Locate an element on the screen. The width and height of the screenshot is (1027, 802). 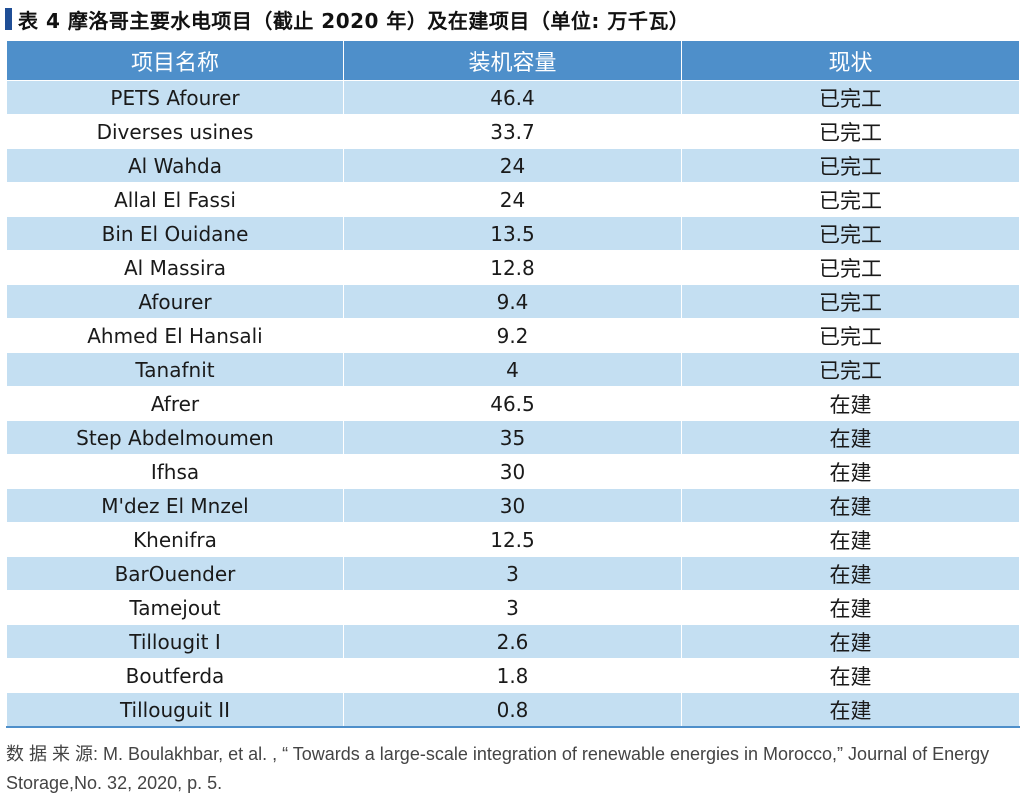
capacity-cell: 1.8 is located at coordinates (512, 675).